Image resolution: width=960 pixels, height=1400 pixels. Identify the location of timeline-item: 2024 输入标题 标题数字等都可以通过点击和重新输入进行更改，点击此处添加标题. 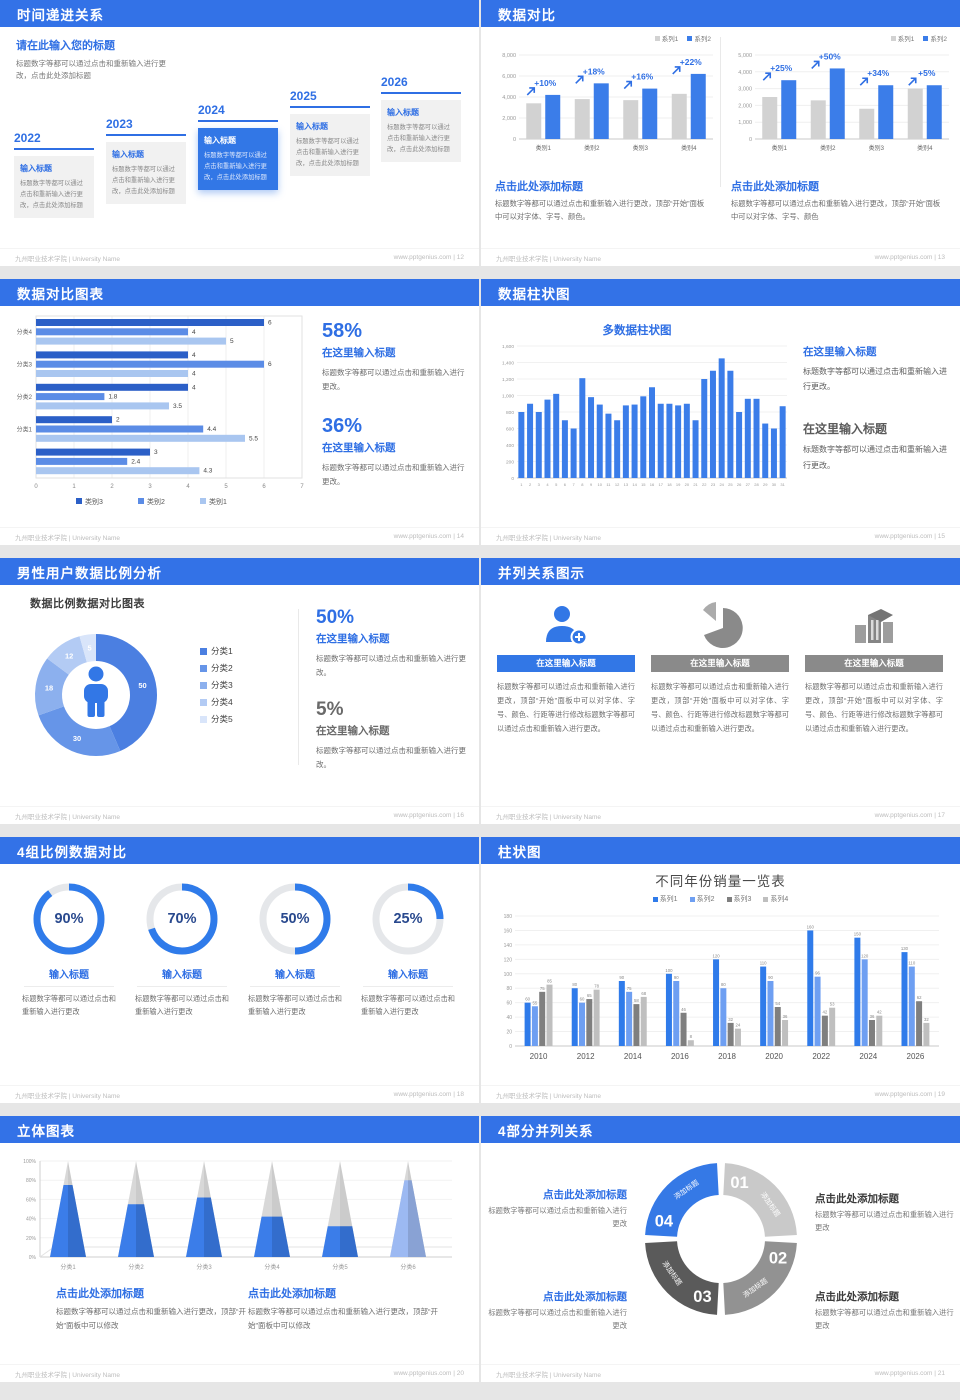
(238, 147).